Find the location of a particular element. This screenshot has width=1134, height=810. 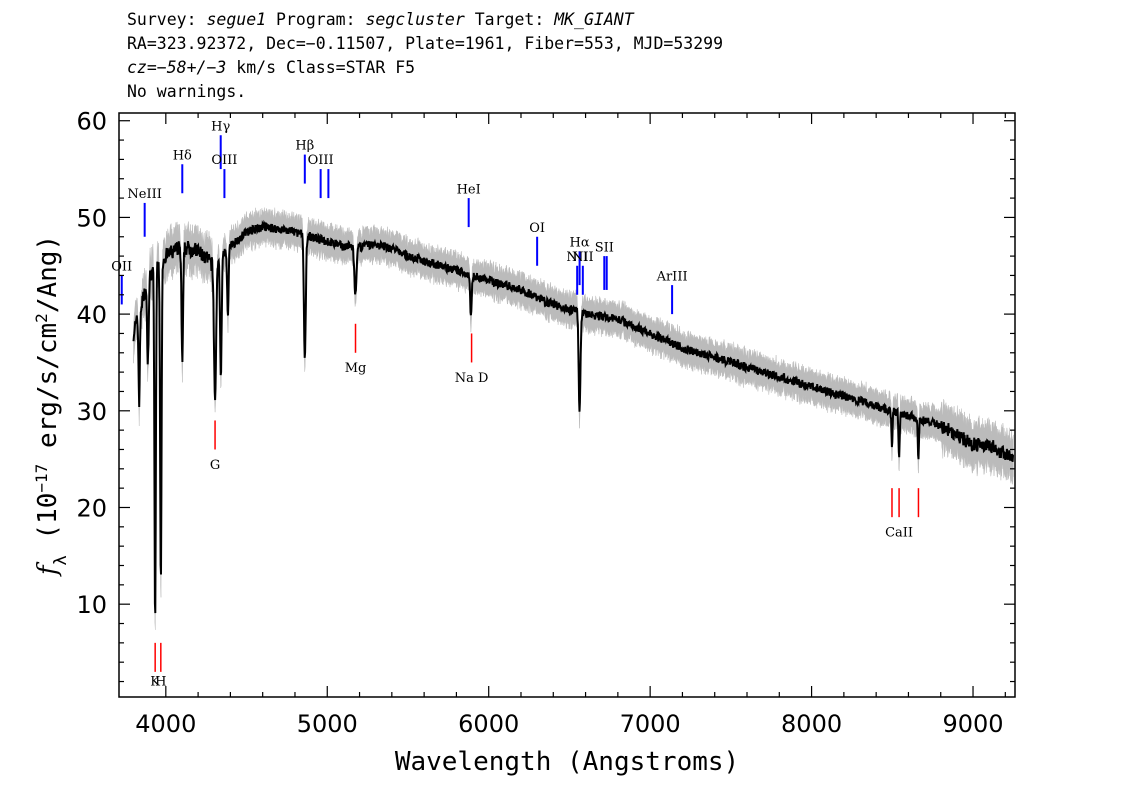

y-tick-label-10: 10 is located at coordinates (91, 605).